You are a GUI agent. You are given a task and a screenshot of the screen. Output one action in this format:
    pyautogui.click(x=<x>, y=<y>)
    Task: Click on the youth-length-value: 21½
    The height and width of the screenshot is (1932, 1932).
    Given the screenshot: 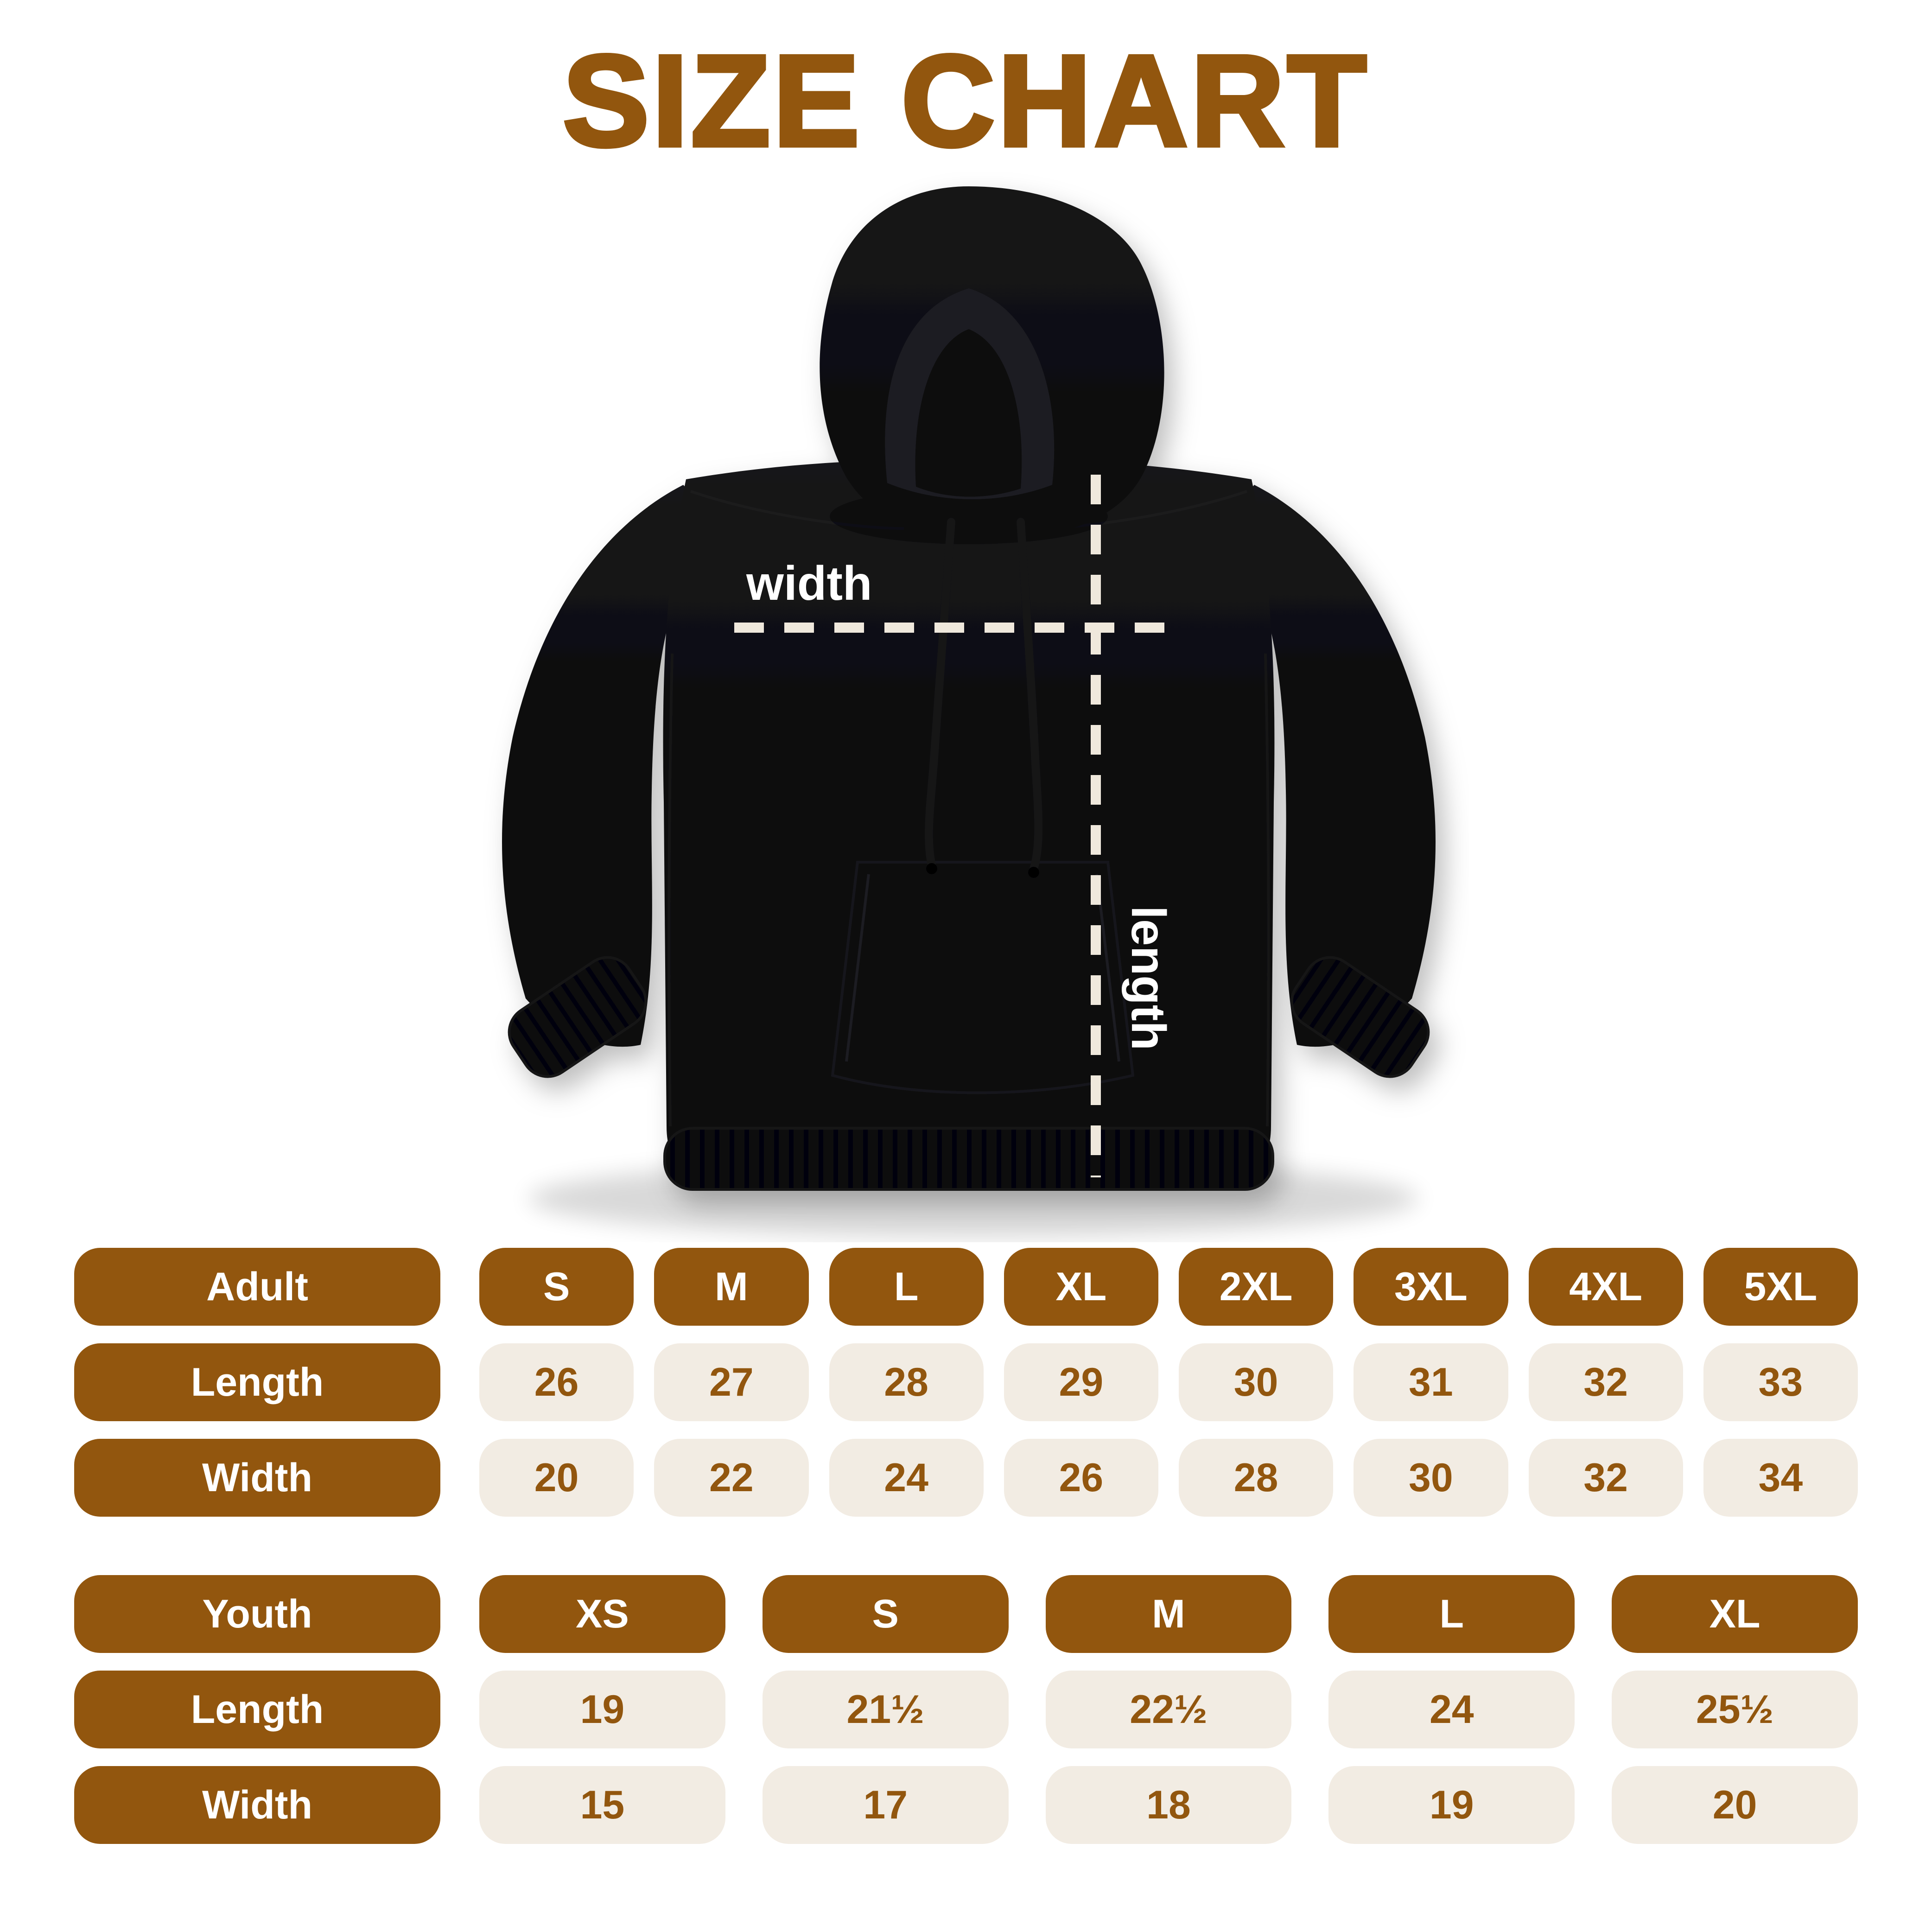 What is the action you would take?
    pyautogui.click(x=885, y=1709)
    